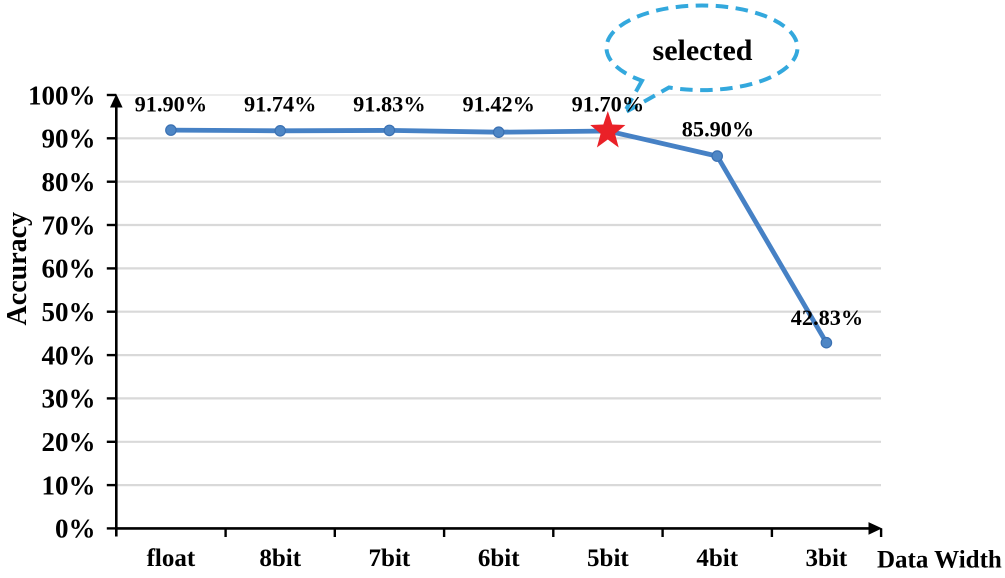 The width and height of the screenshot is (1005, 578). What do you see at coordinates (69, 225) in the screenshot?
I see `svg-text: 70%` at bounding box center [69, 225].